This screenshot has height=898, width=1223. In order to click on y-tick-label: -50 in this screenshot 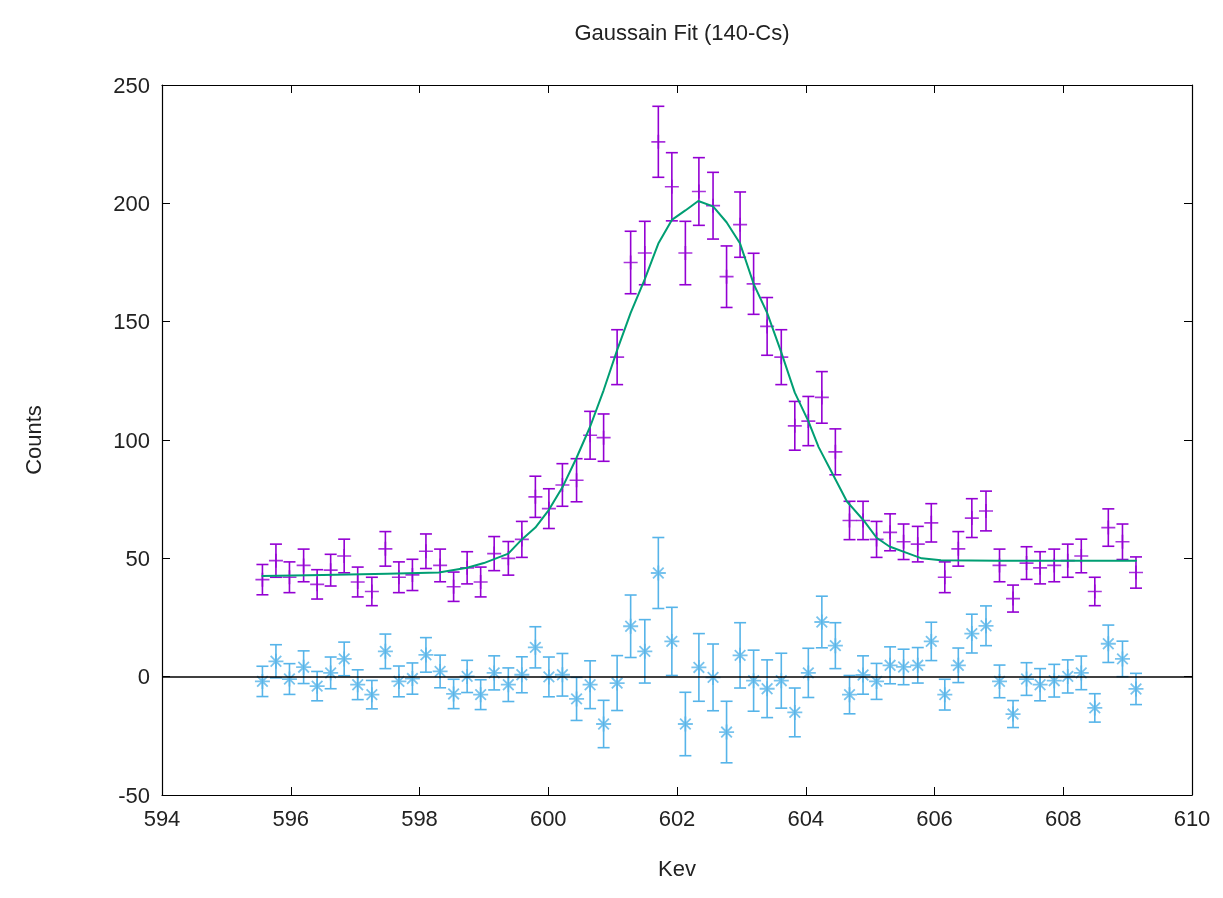, I will do `click(134, 795)`.